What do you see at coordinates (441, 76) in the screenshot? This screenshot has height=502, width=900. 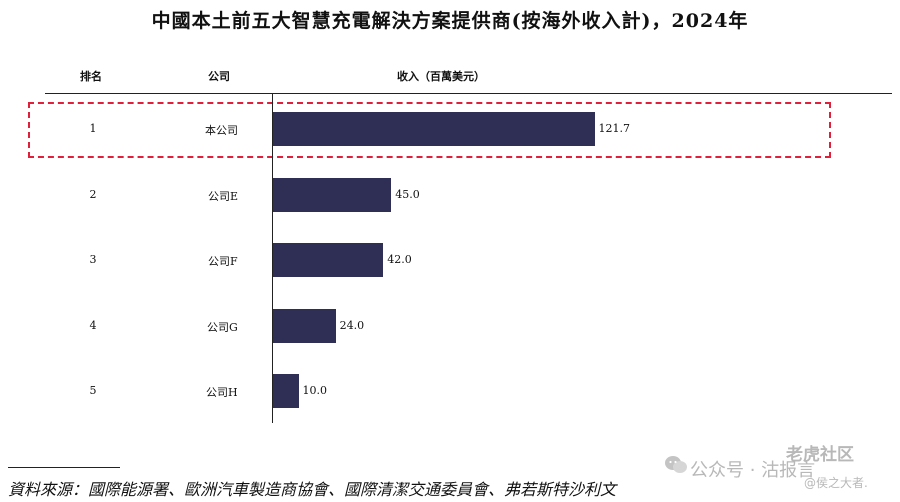 I see `header-revenue: 收入（百萬美元）` at bounding box center [441, 76].